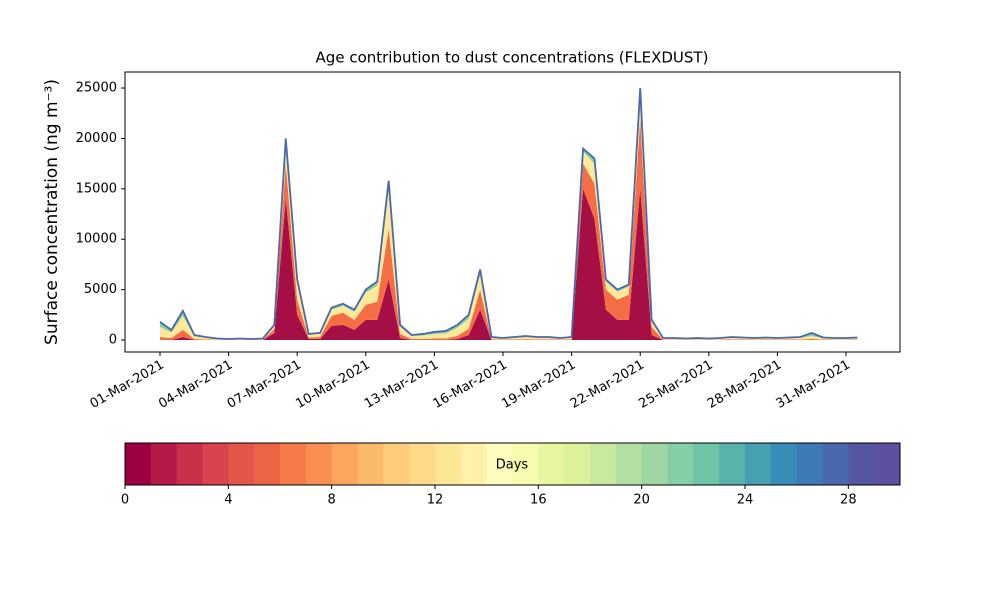  I want to click on x-tick-label: 28-Mar-2021, so click(744, 385).